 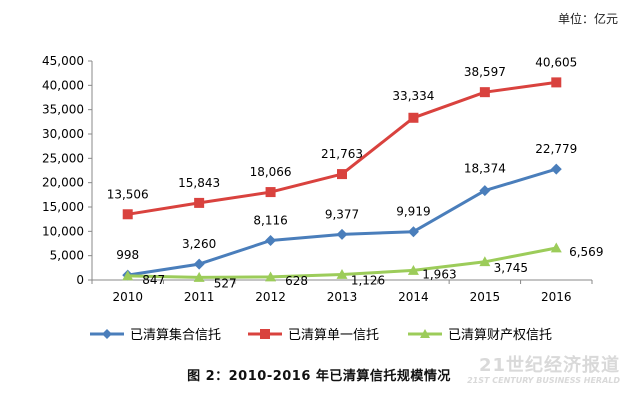 What do you see at coordinates (199, 183) in the screenshot?
I see `data-label: 15,843` at bounding box center [199, 183].